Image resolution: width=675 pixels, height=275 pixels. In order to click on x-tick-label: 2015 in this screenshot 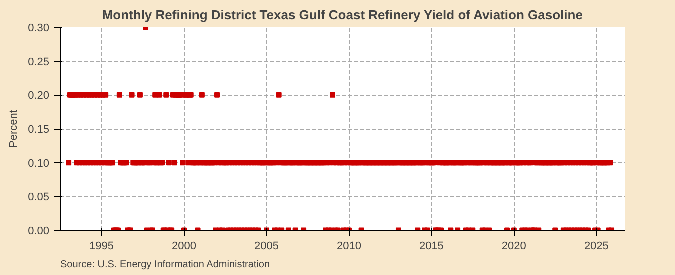, I will do `click(431, 246)`.